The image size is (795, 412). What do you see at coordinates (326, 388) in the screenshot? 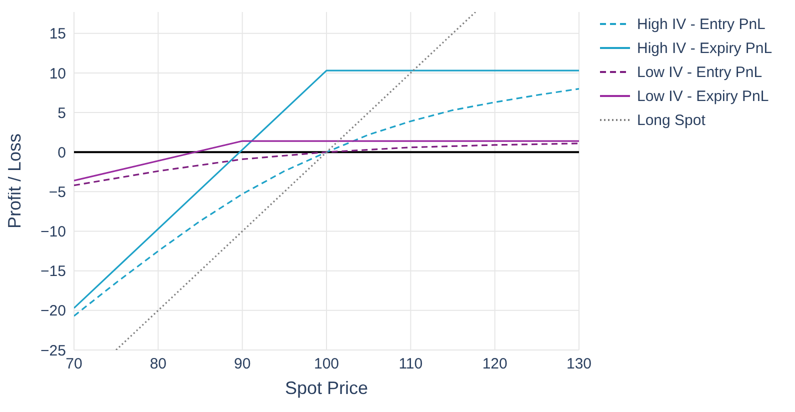
I see `x-axis-title: Spot Price` at bounding box center [326, 388].